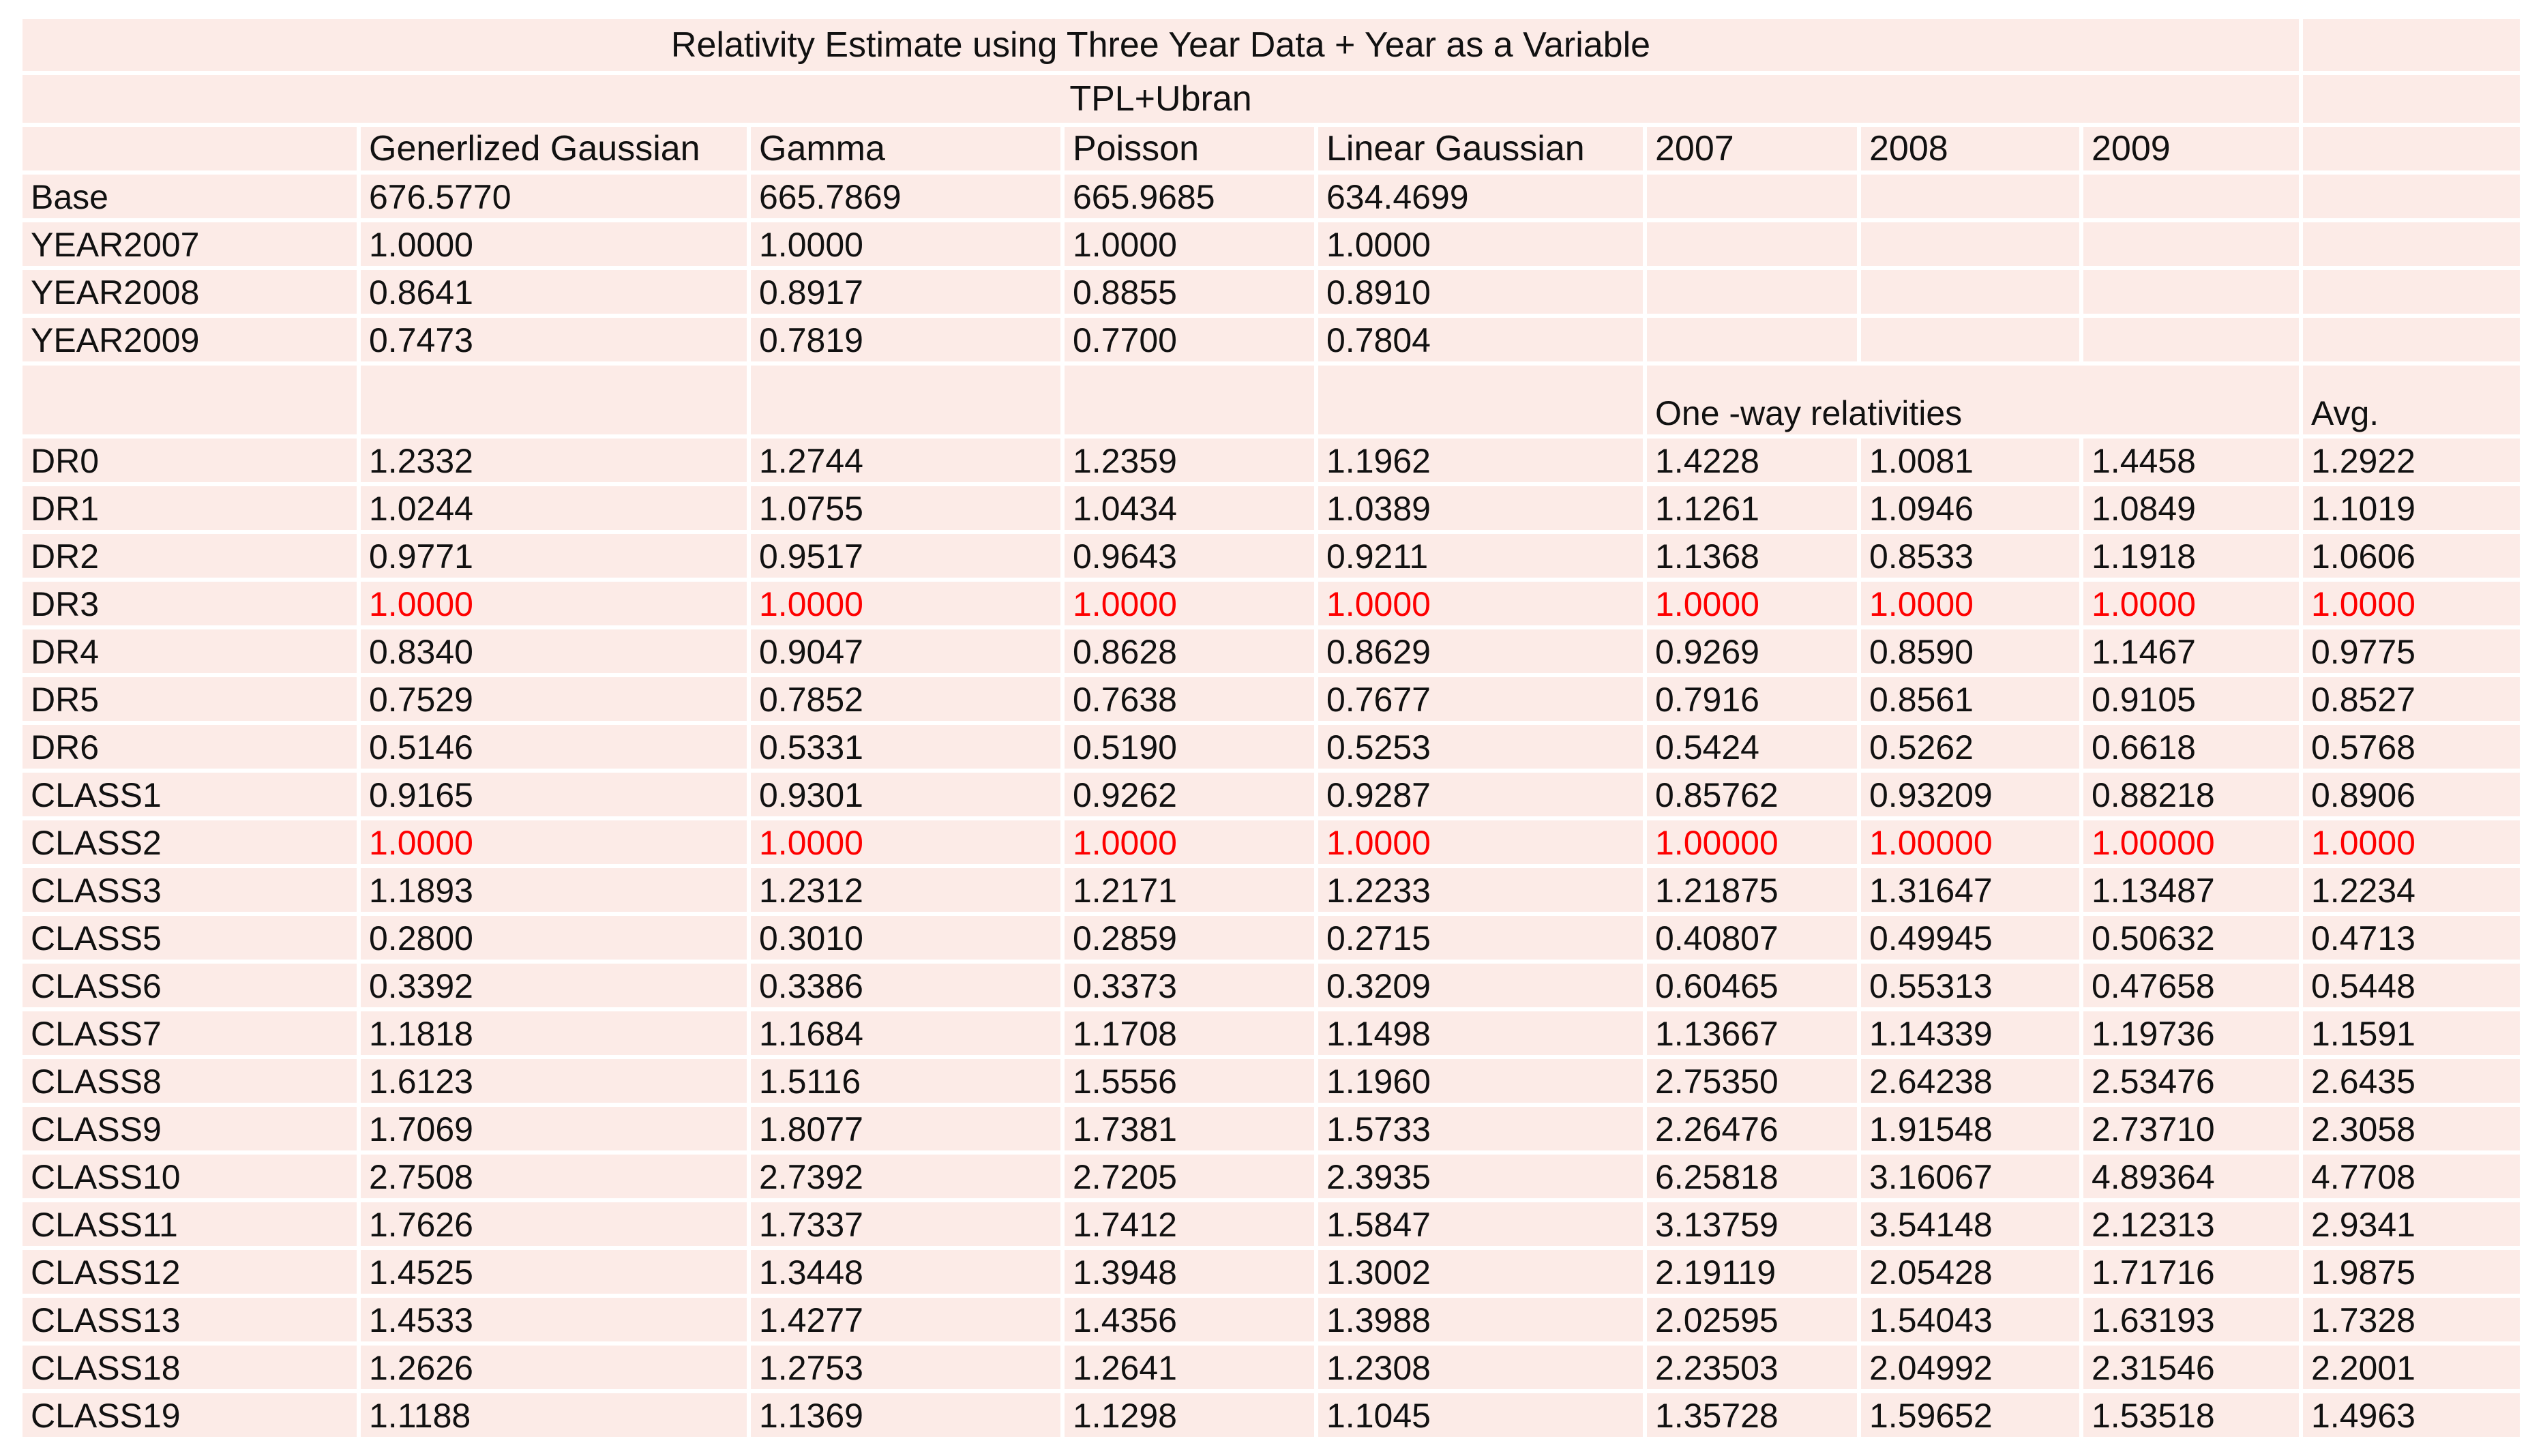 This screenshot has width=2543, height=1456. What do you see at coordinates (1271, 292) in the screenshot?
I see `table-row: YEAR2008 0.8641 0.8917 0.8855 0.8910` at bounding box center [1271, 292].